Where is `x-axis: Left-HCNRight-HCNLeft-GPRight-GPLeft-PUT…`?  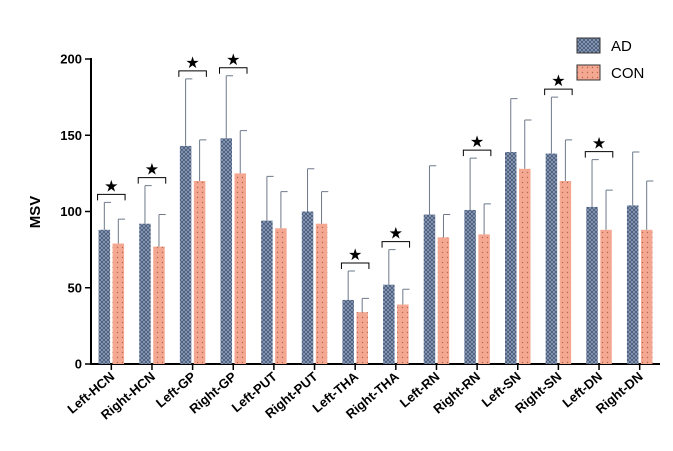 x-axis: Left-HCNRight-HCNLeft-GPRight-GPLeft-PUT… is located at coordinates (362, 393).